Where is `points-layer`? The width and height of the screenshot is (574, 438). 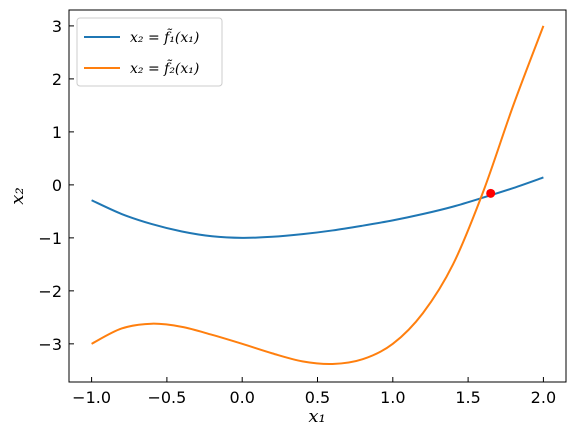
points-layer is located at coordinates (491, 193).